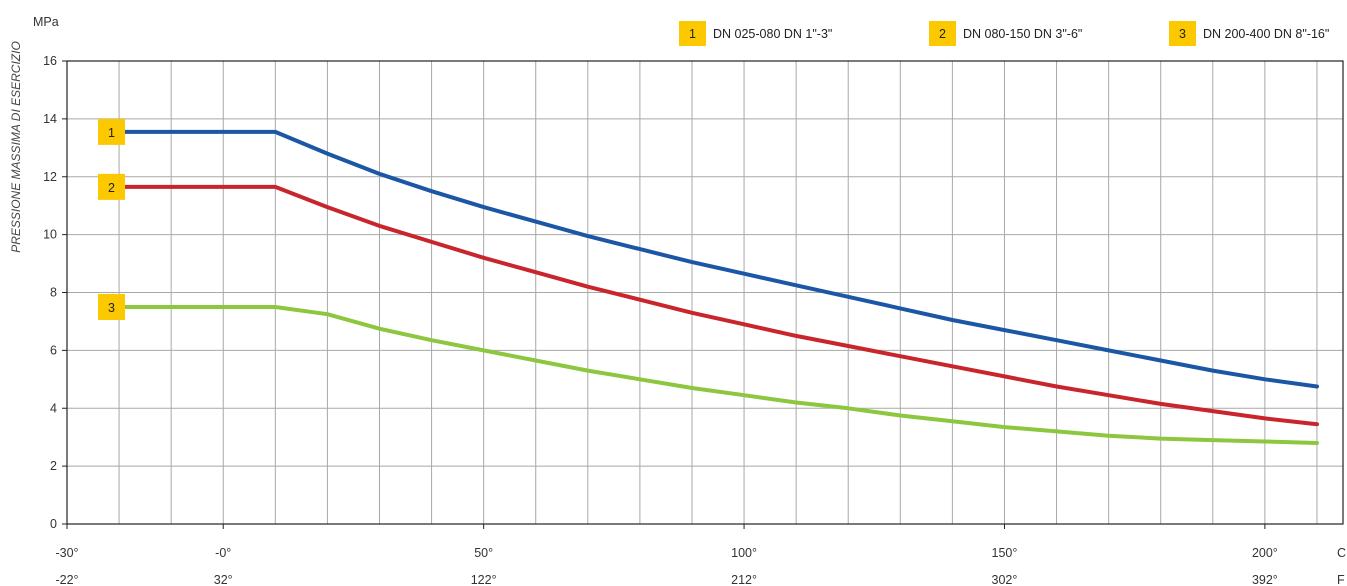 The width and height of the screenshot is (1347, 586). What do you see at coordinates (1022, 34) in the screenshot?
I see `legend-label: DN 080-150 DN 3"-6"` at bounding box center [1022, 34].